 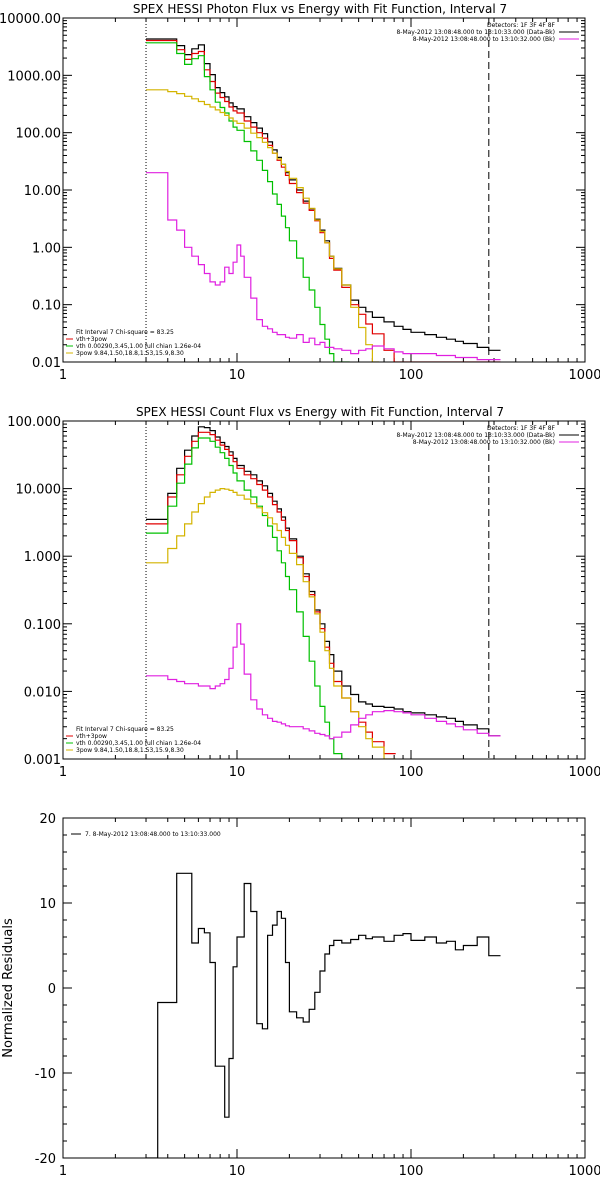 What do you see at coordinates (8, 988) in the screenshot?
I see `y-axis-label: Normalized Residuals` at bounding box center [8, 988].